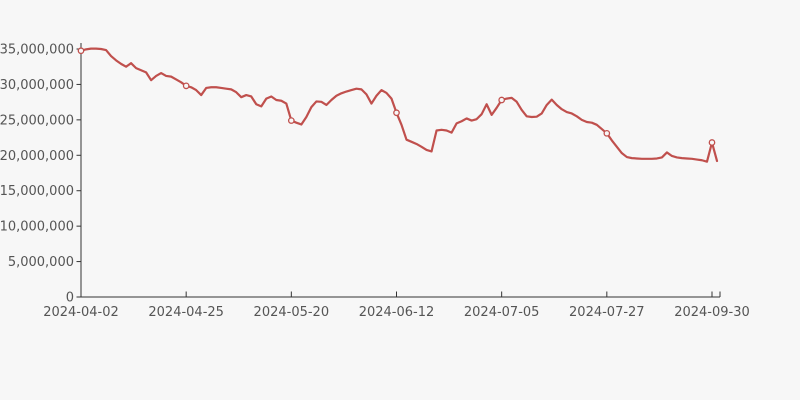 This screenshot has height=400, width=800. What do you see at coordinates (37, 50) in the screenshot?
I see `y-tick-label: 35,000,000` at bounding box center [37, 50].